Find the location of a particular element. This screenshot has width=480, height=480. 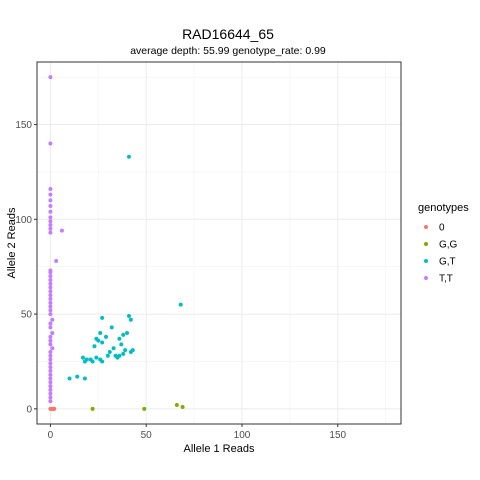

legend-item: G,T is located at coordinates (440, 262).